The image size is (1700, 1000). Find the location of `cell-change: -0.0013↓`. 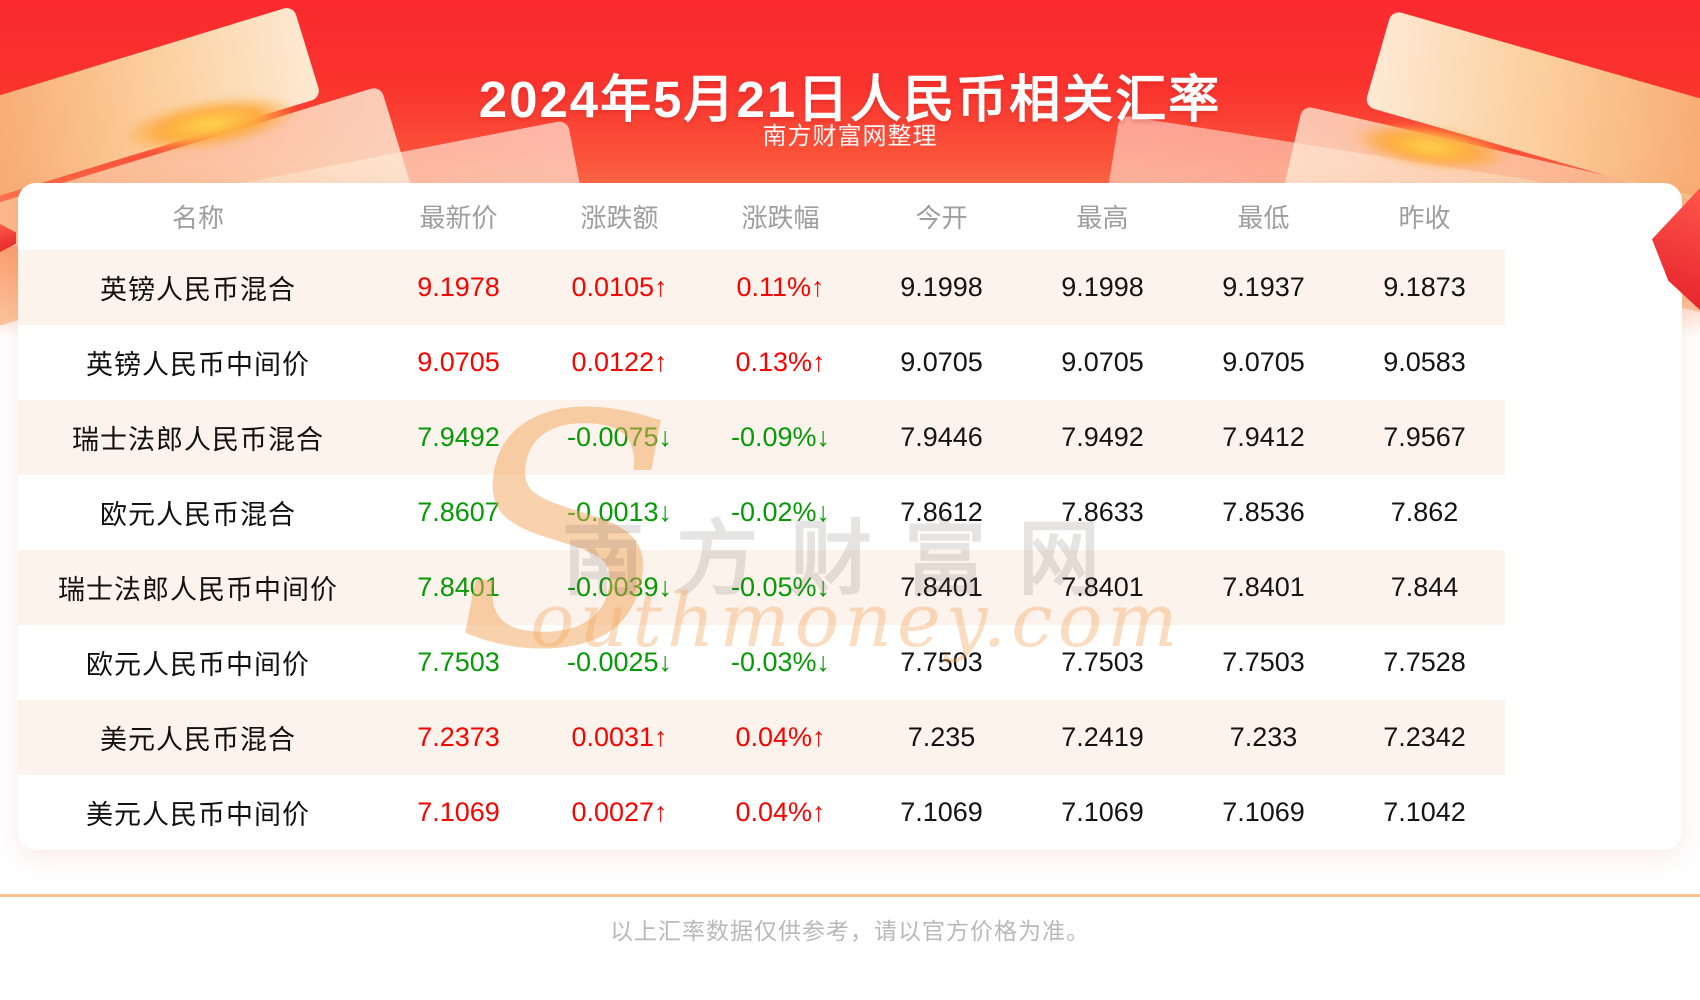

cell-change: -0.0013↓ is located at coordinates (619, 512).